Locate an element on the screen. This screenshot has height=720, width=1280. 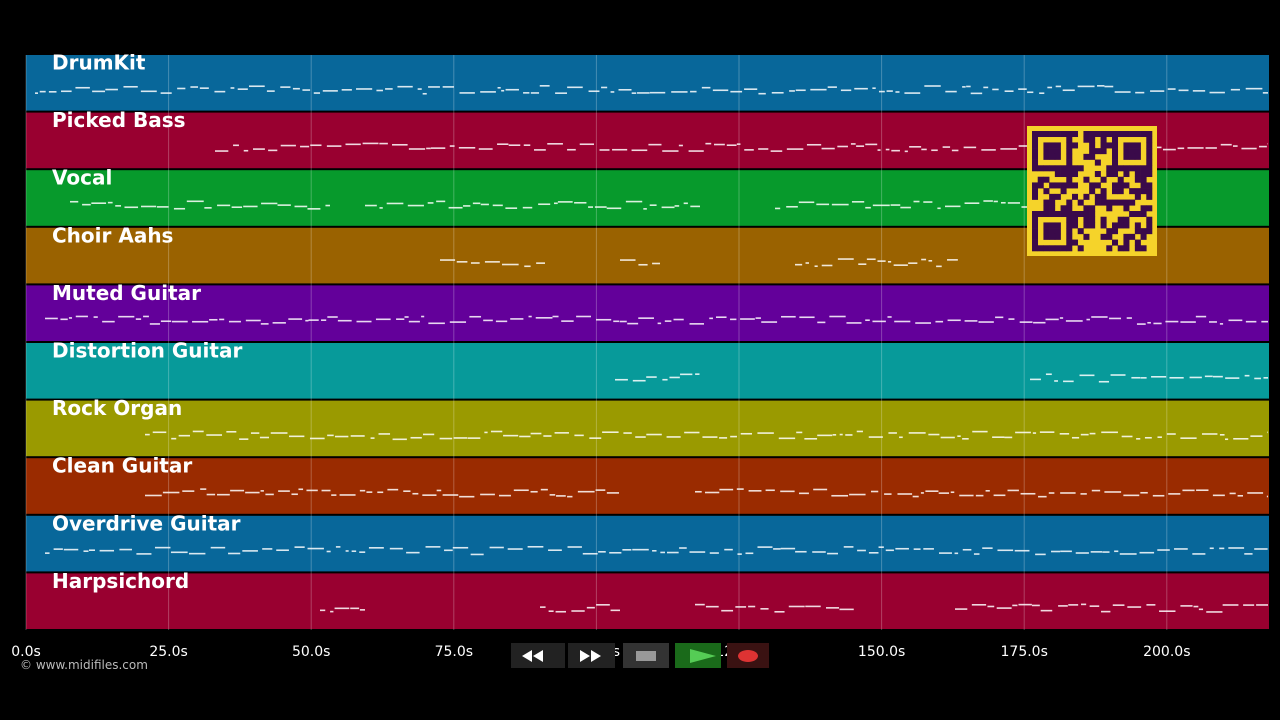
track-name: Overdrive Guitar is located at coordinates (146, 523).